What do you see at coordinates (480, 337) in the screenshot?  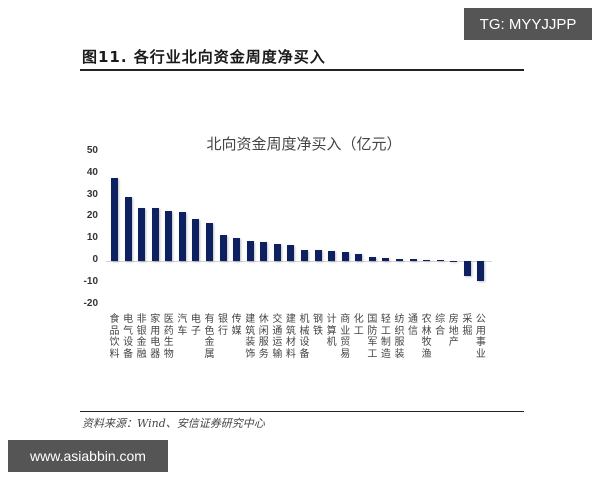 I see `x-tick-label: 公用事业` at bounding box center [480, 337].